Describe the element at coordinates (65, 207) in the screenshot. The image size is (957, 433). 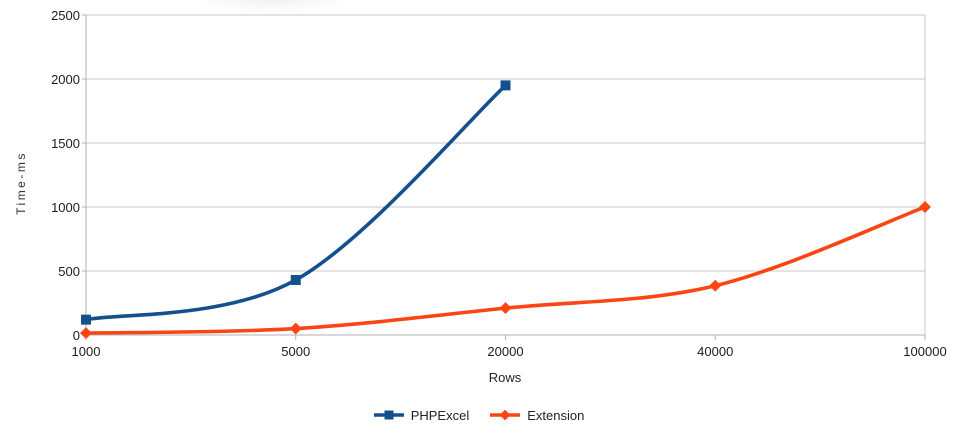
I see `y-tick-label: 1000` at that location.